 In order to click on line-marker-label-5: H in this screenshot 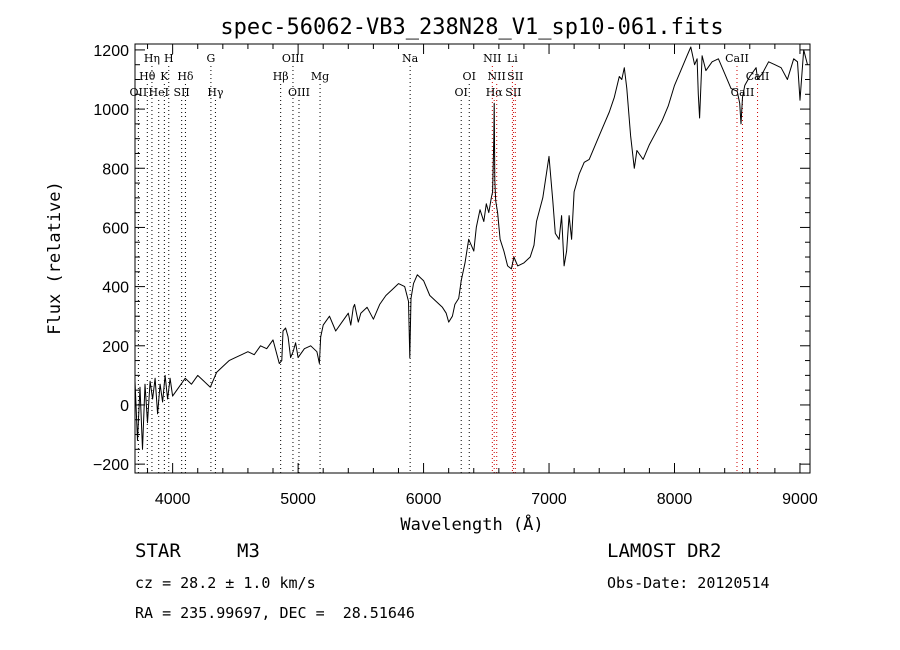, I will do `click(169, 58)`.